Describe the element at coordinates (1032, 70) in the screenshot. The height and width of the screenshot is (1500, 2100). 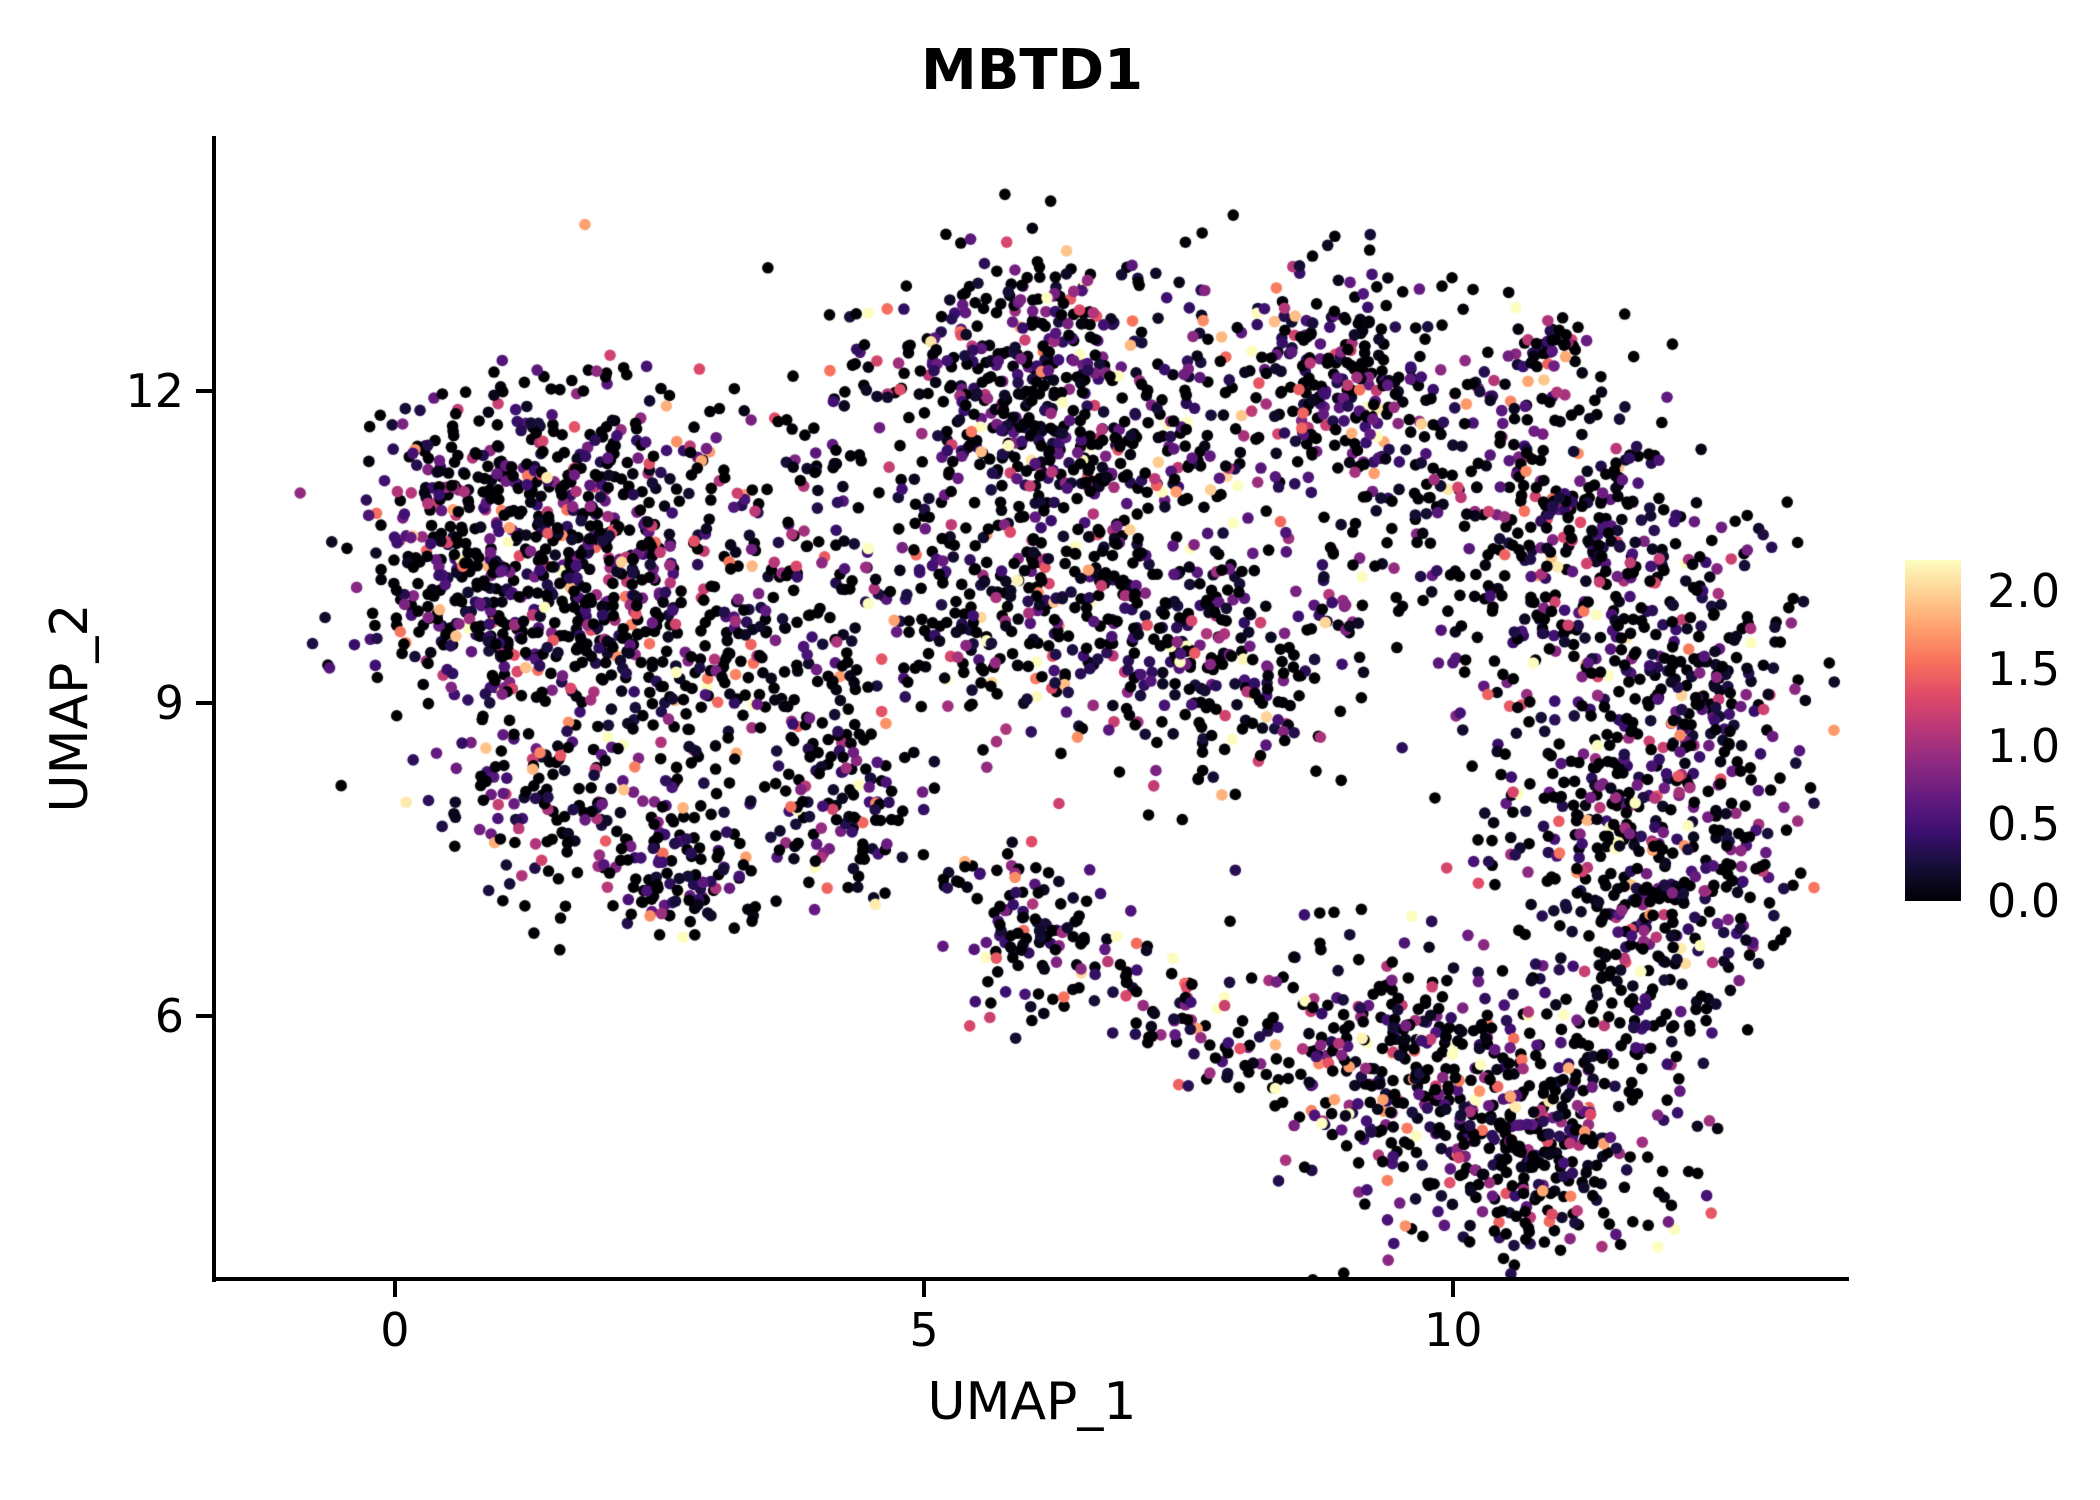
I see `plot-title: MBTD1` at that location.